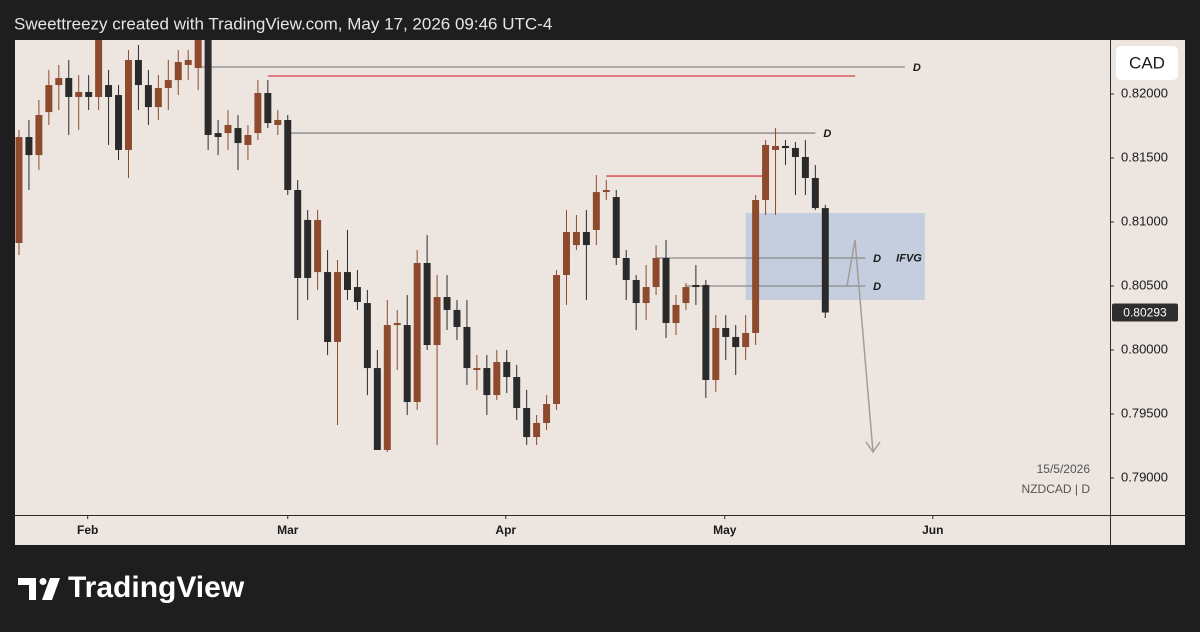 The width and height of the screenshot is (1200, 632). What do you see at coordinates (1144, 156) in the screenshot?
I see `y-tick-label: 0.81500` at bounding box center [1144, 156].